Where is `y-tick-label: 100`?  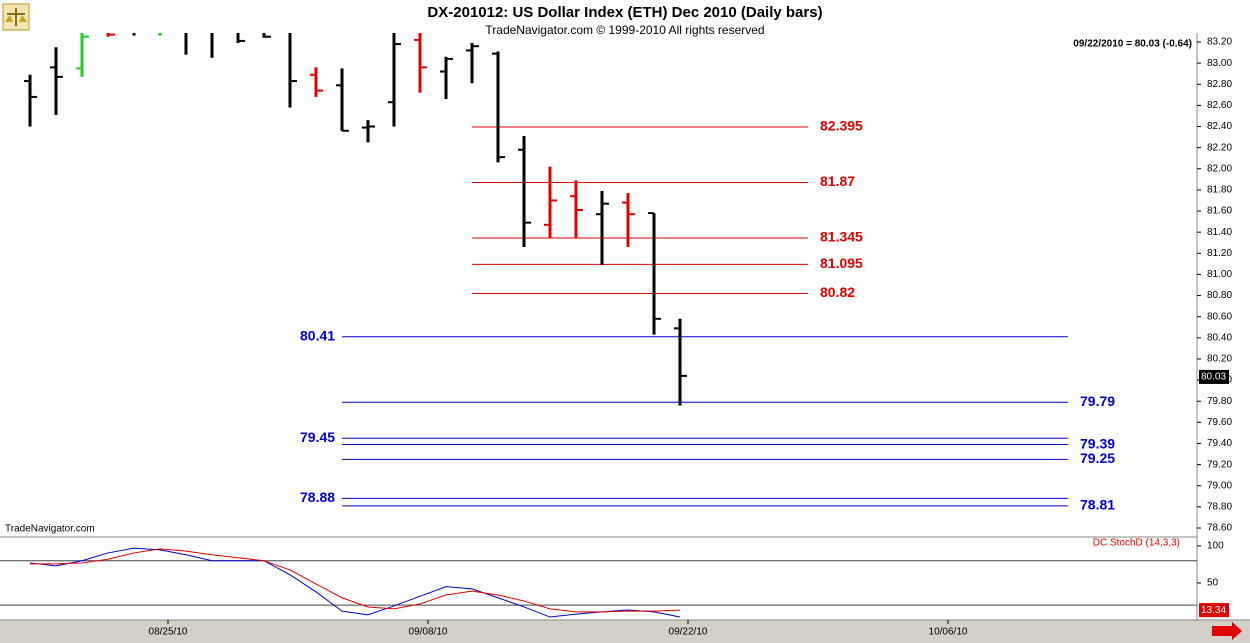
y-tick-label: 100 is located at coordinates (1215, 546).